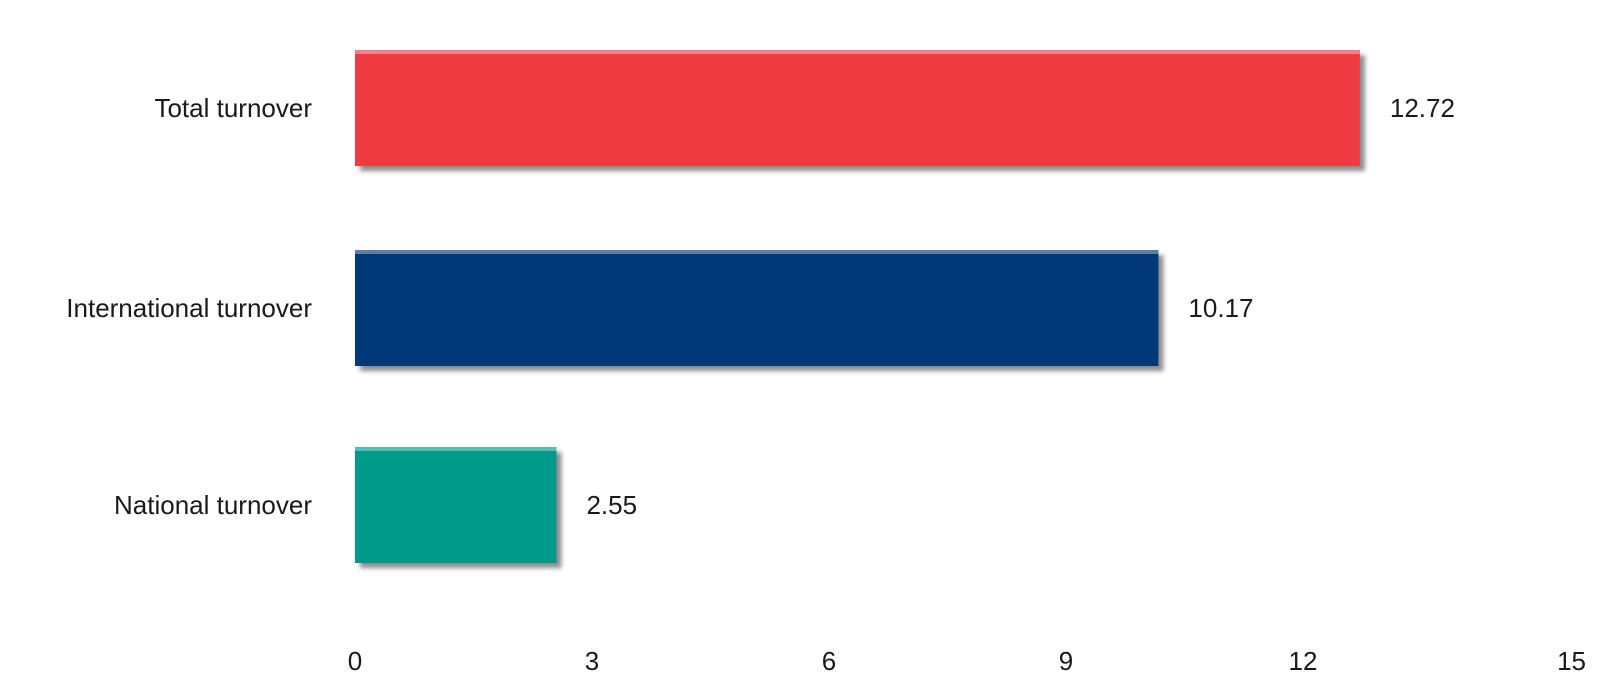 This screenshot has height=686, width=1602. What do you see at coordinates (355, 661) in the screenshot?
I see `x-tick-label-0: 0` at bounding box center [355, 661].